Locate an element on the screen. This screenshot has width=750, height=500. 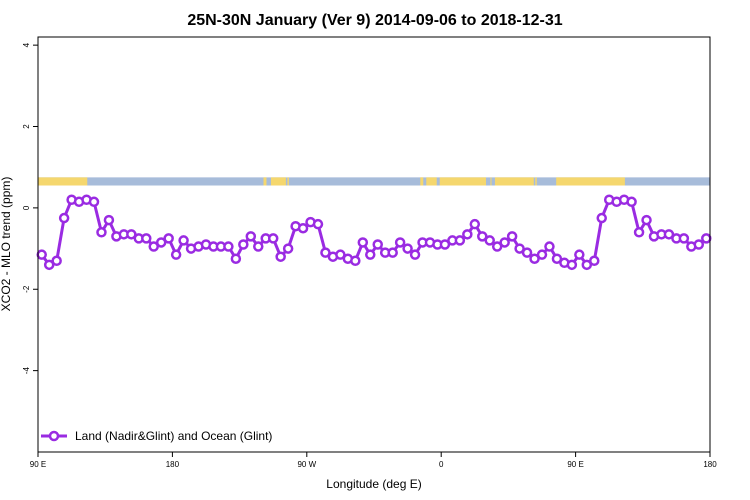
x-axis-label: Longitude (deg E) is located at coordinates (373, 484).